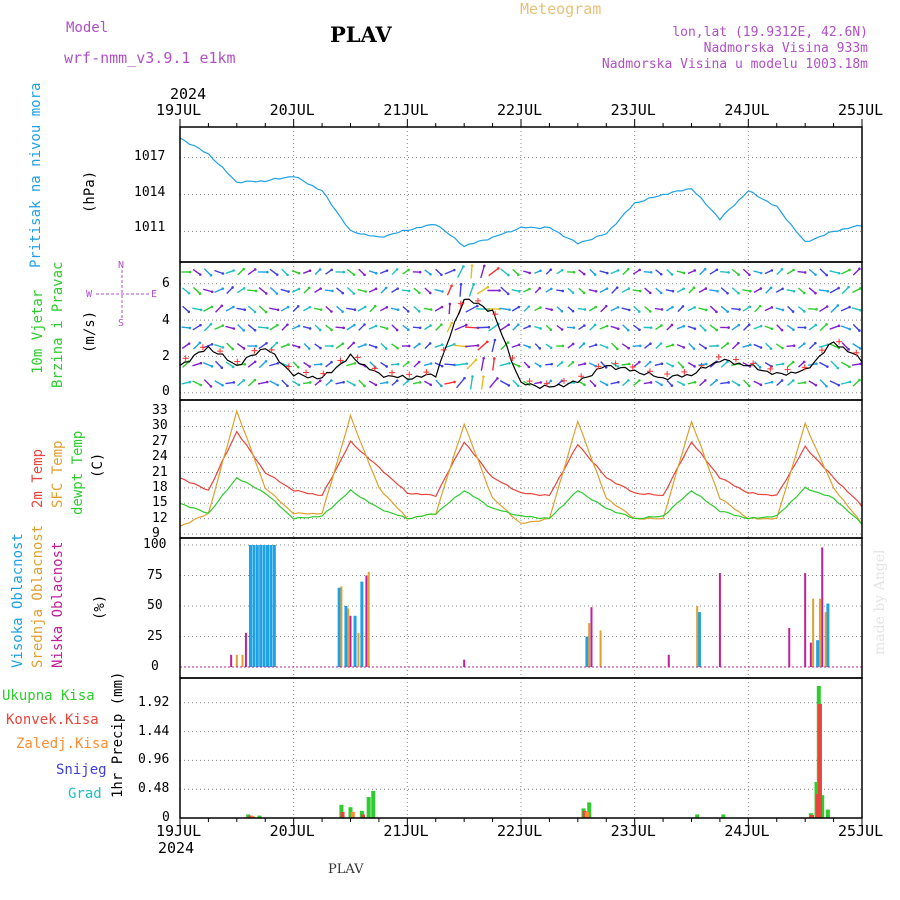 The image size is (900, 900). Describe the element at coordinates (406, 831) in the screenshot. I see `bottom-date-tick: 21JUL` at that location.